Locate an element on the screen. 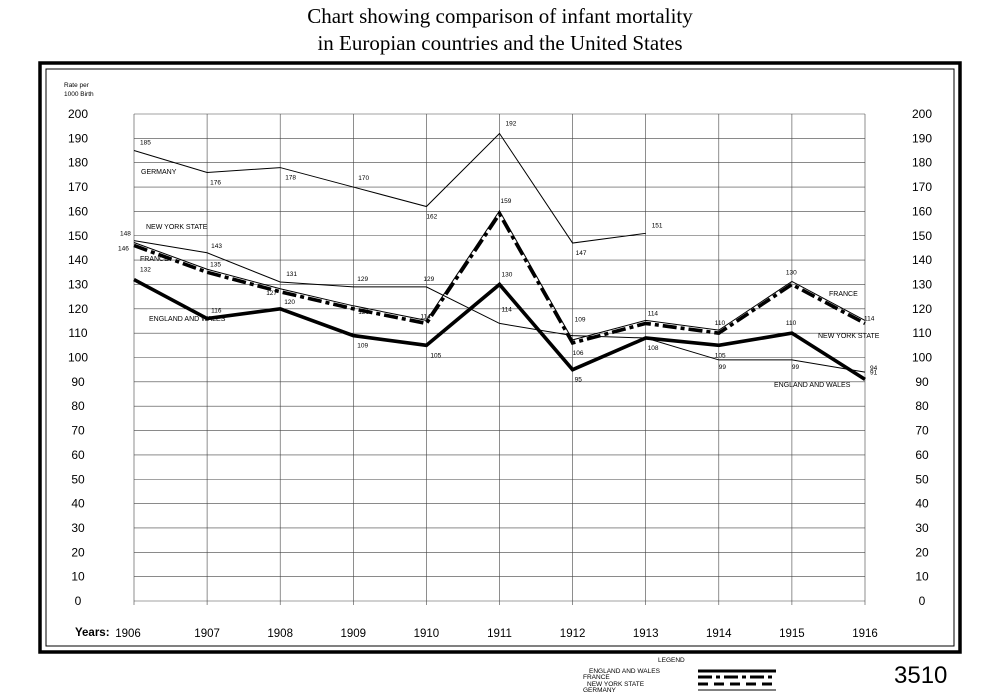 The width and height of the screenshot is (1000, 700). y-tick-label-left: 60 is located at coordinates (78, 455).